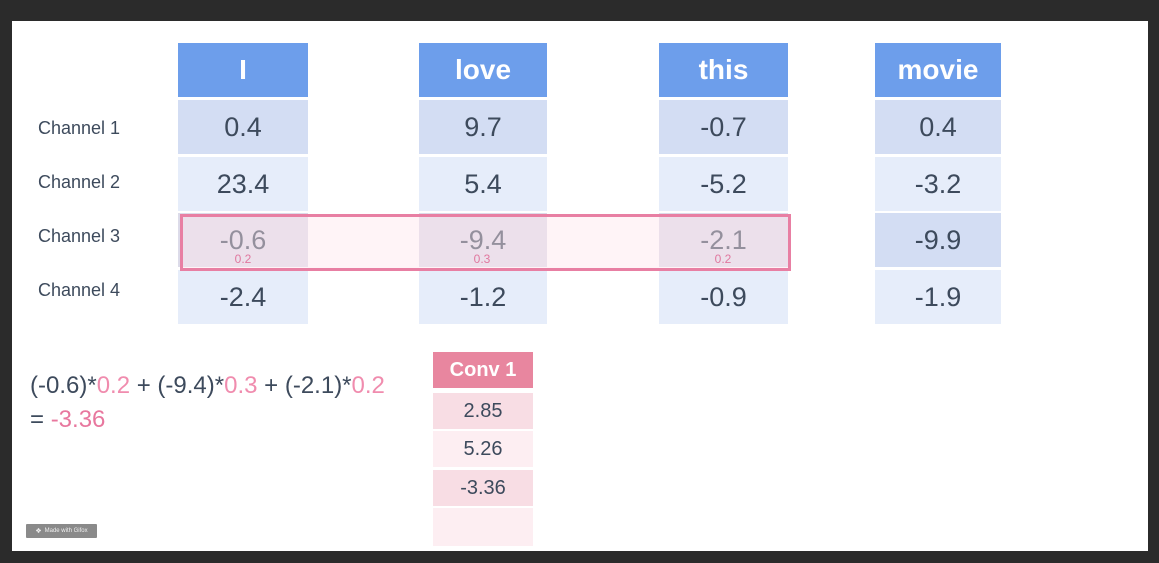 The image size is (1159, 563). Describe the element at coordinates (483, 184) in the screenshot. I see `cell-love-ch2: 5.4` at that location.